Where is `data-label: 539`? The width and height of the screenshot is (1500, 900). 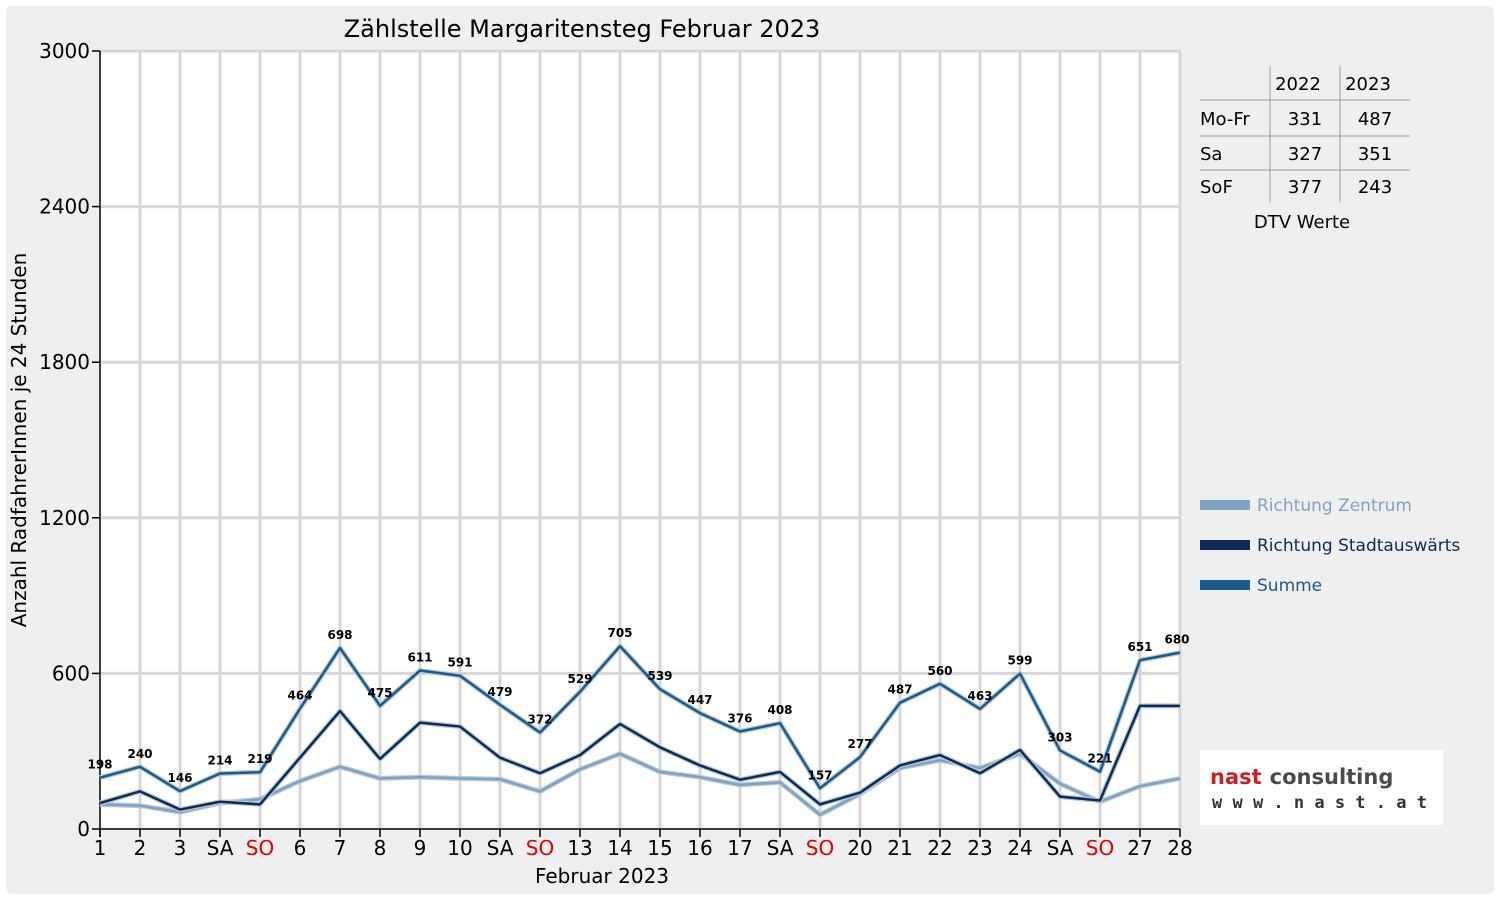 data-label: 539 is located at coordinates (659, 676).